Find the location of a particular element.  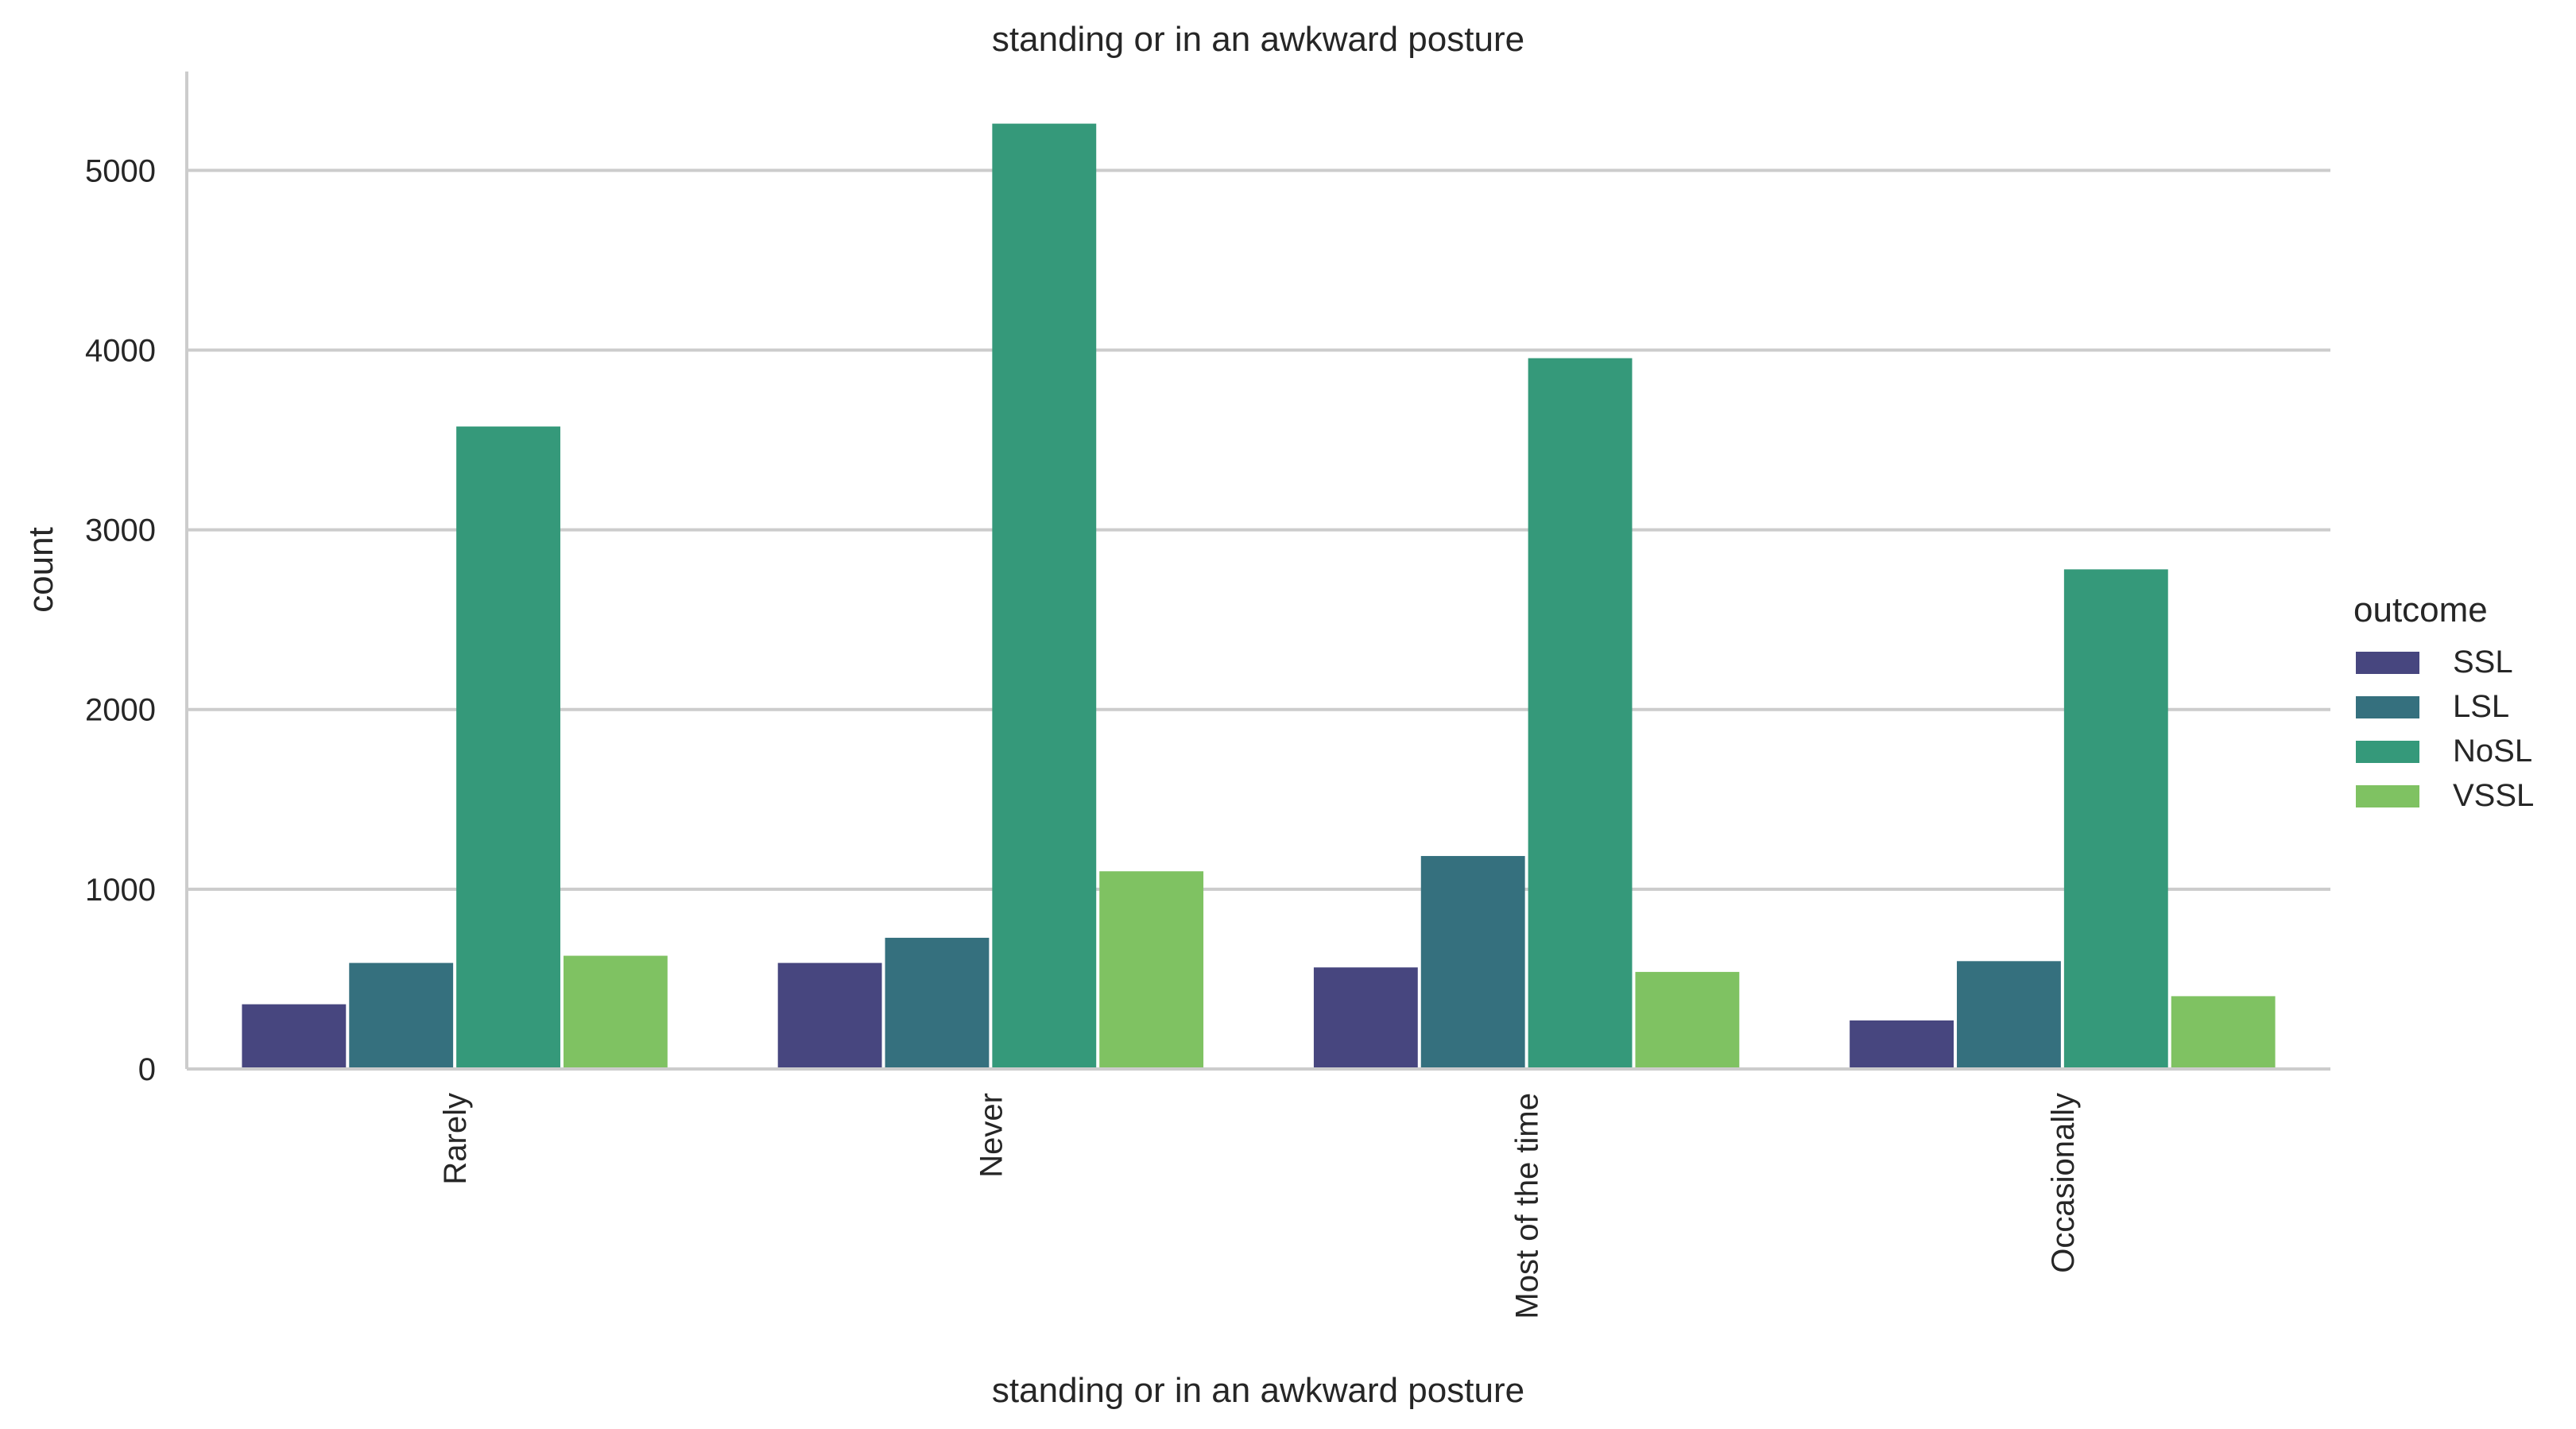

y-tick-label: 2000 is located at coordinates (121, 711).